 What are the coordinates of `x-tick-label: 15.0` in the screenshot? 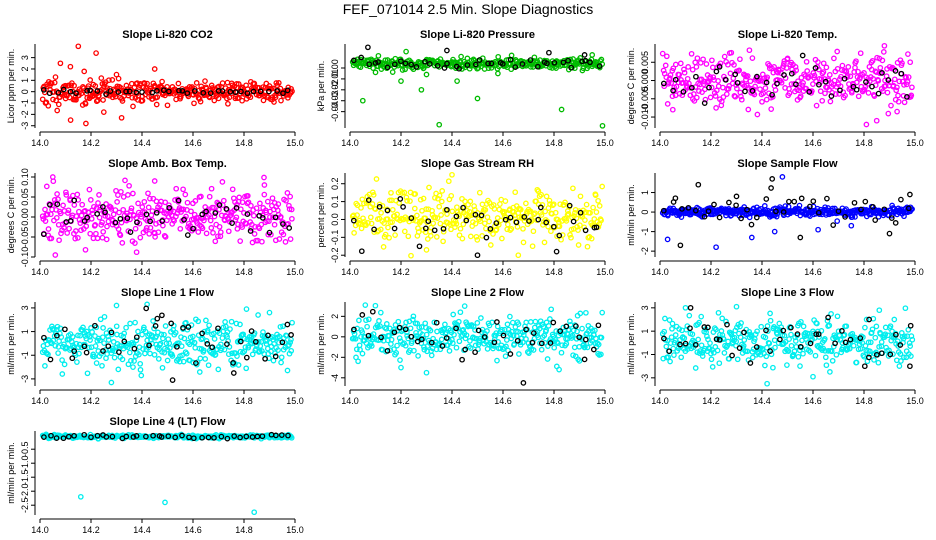 It's located at (295, 143).